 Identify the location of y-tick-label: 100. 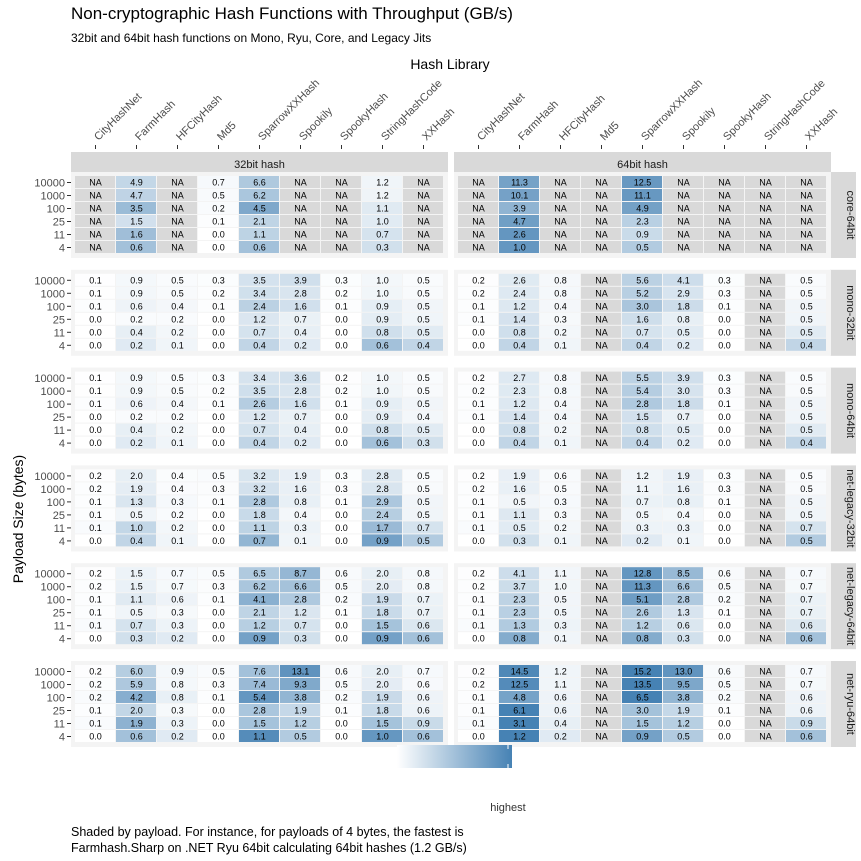
(56, 699).